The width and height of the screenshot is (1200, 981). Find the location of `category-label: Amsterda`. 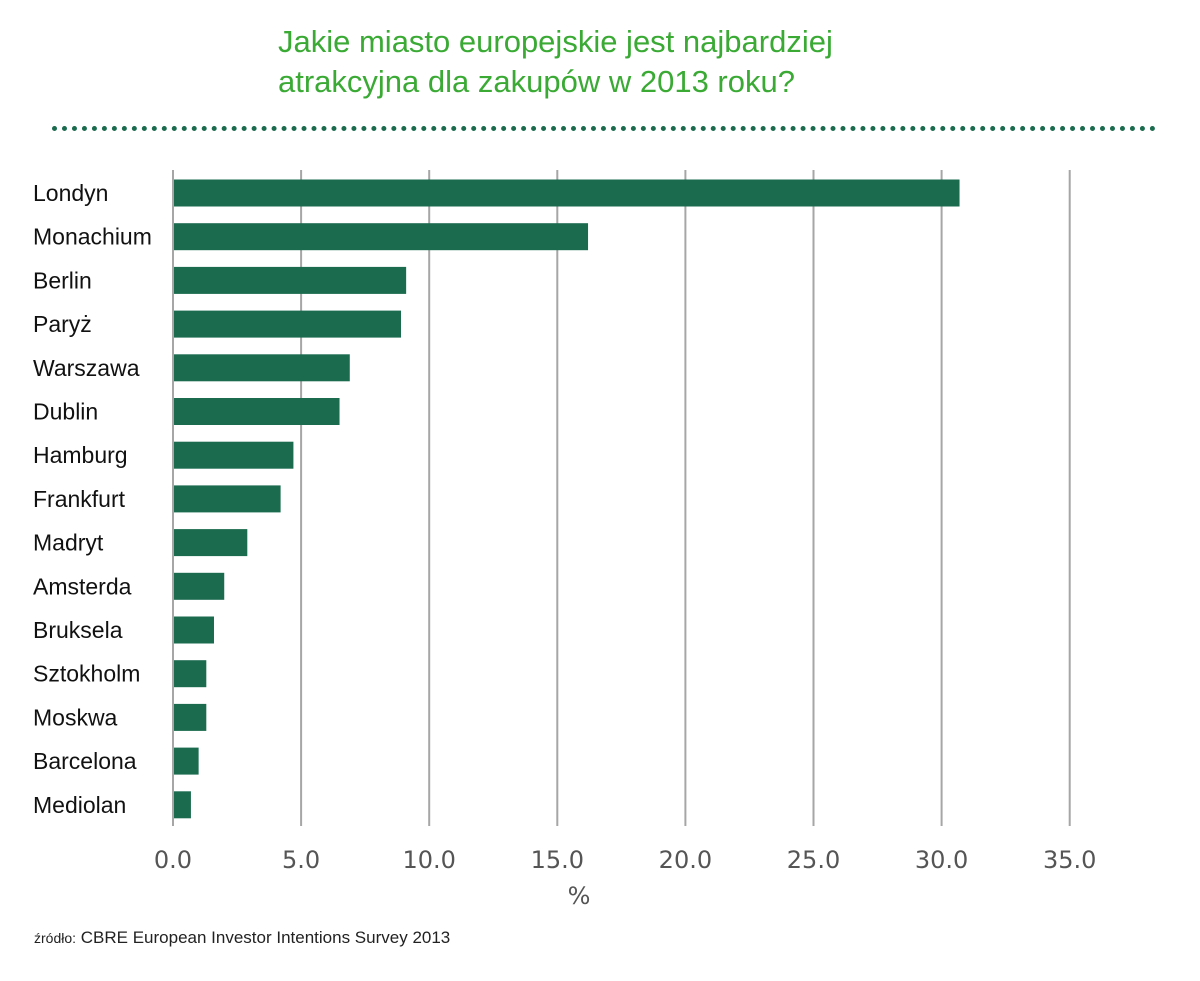

category-label: Amsterda is located at coordinates (82, 586).